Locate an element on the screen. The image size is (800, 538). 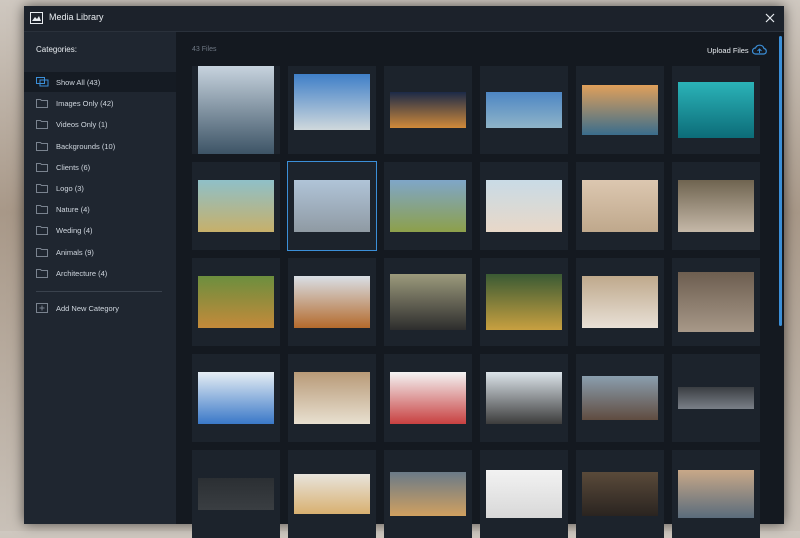
category-item: Nature (4) is located at coordinates (100, 209).